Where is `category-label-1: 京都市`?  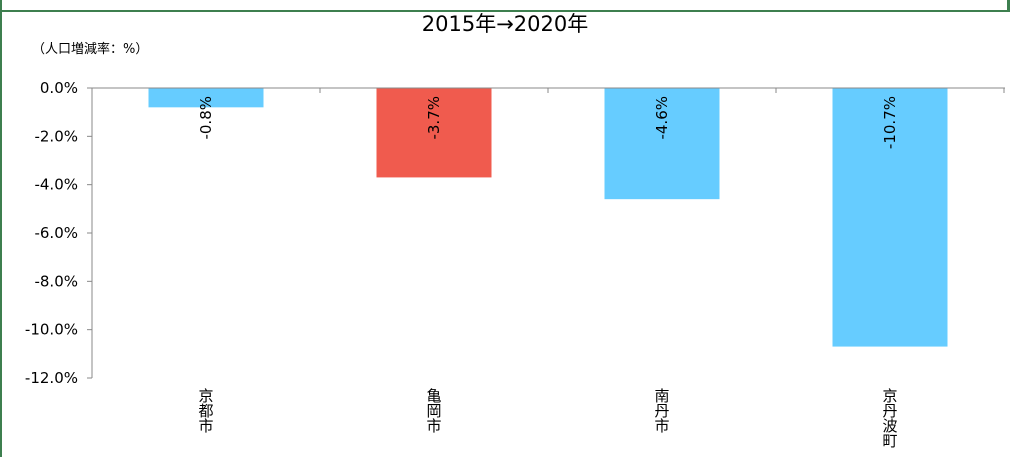 category-label-1: 京都市 is located at coordinates (205, 411).